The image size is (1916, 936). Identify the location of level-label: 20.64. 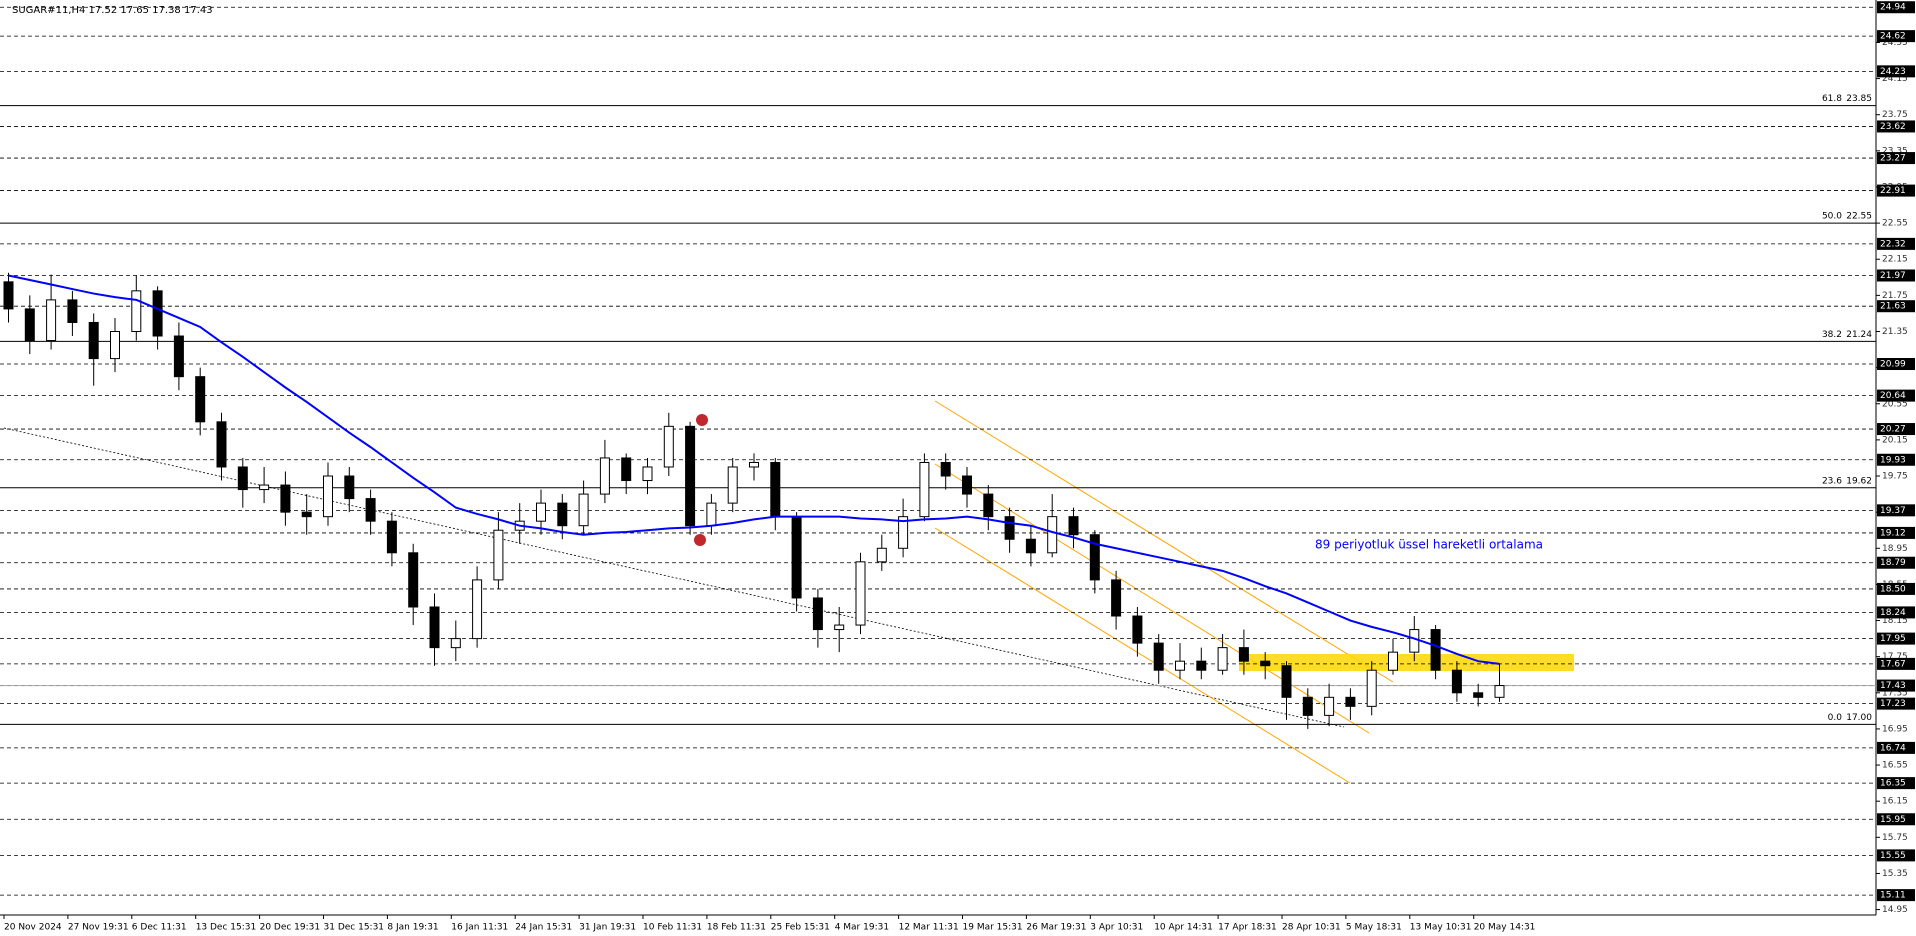
(1893, 396).